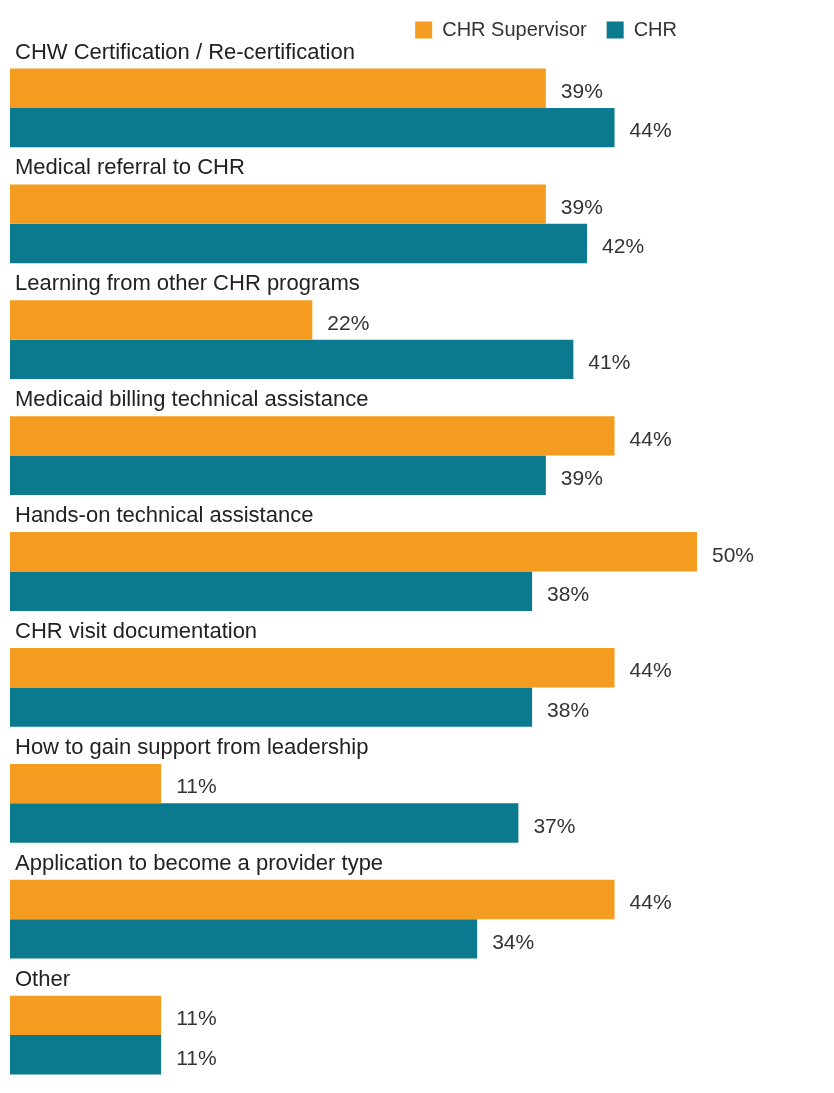  What do you see at coordinates (199, 862) in the screenshot?
I see `y-tick-label: Application to become a provider type` at bounding box center [199, 862].